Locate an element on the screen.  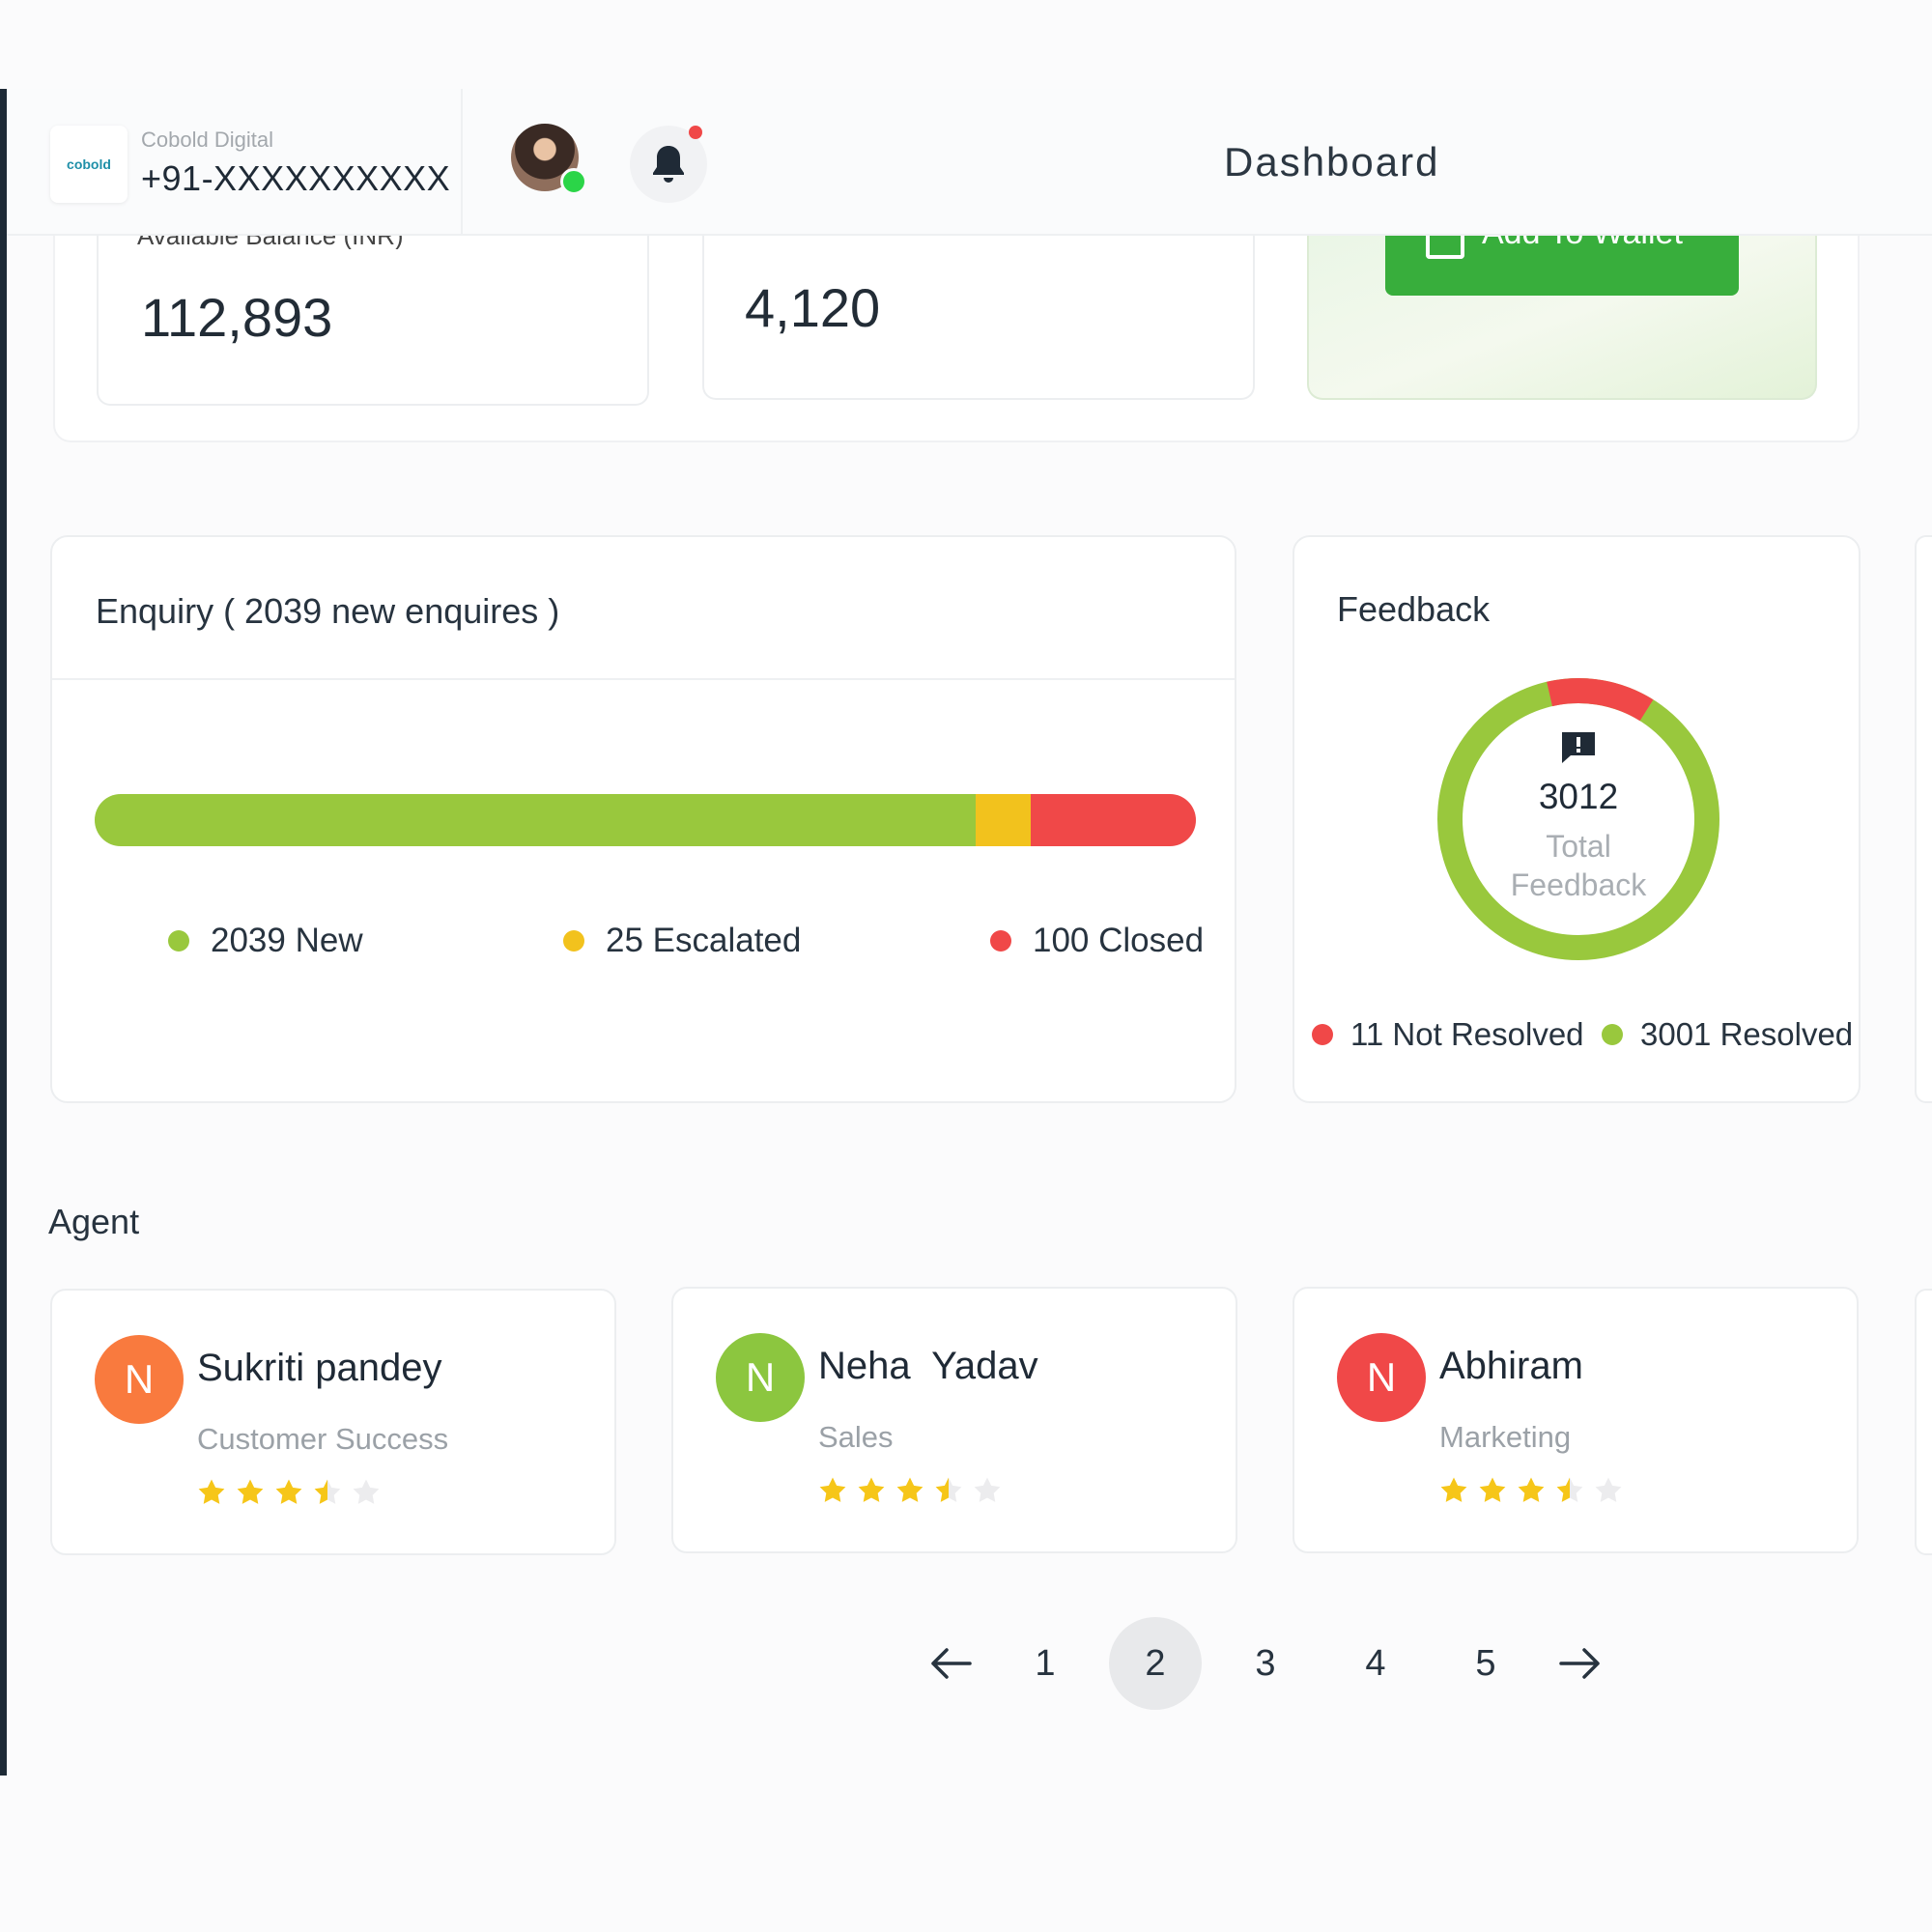
agent-role: Customer Success is located at coordinates (323, 1439).